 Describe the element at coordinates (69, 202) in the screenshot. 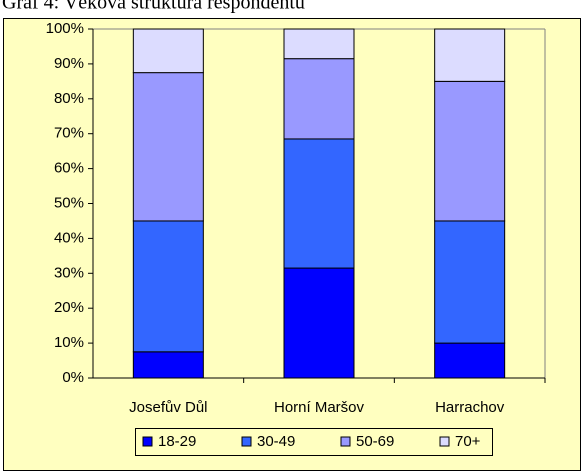

I see `y-tick-label: 50%` at that location.